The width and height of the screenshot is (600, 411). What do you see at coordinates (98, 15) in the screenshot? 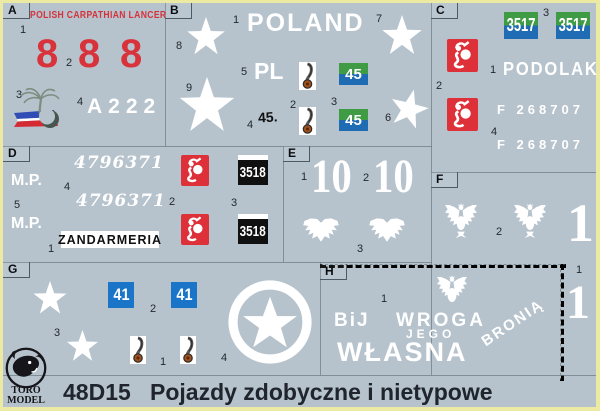
I see `section-a-title: POLISH CARPATHIAN LANCER` at bounding box center [98, 15].